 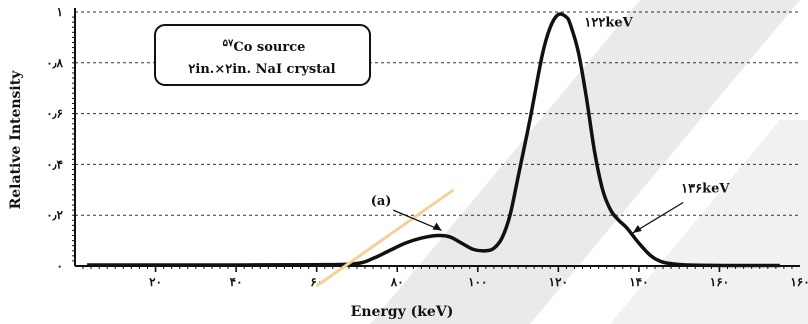 I want to click on highlight-stroke, so click(x=385, y=238).